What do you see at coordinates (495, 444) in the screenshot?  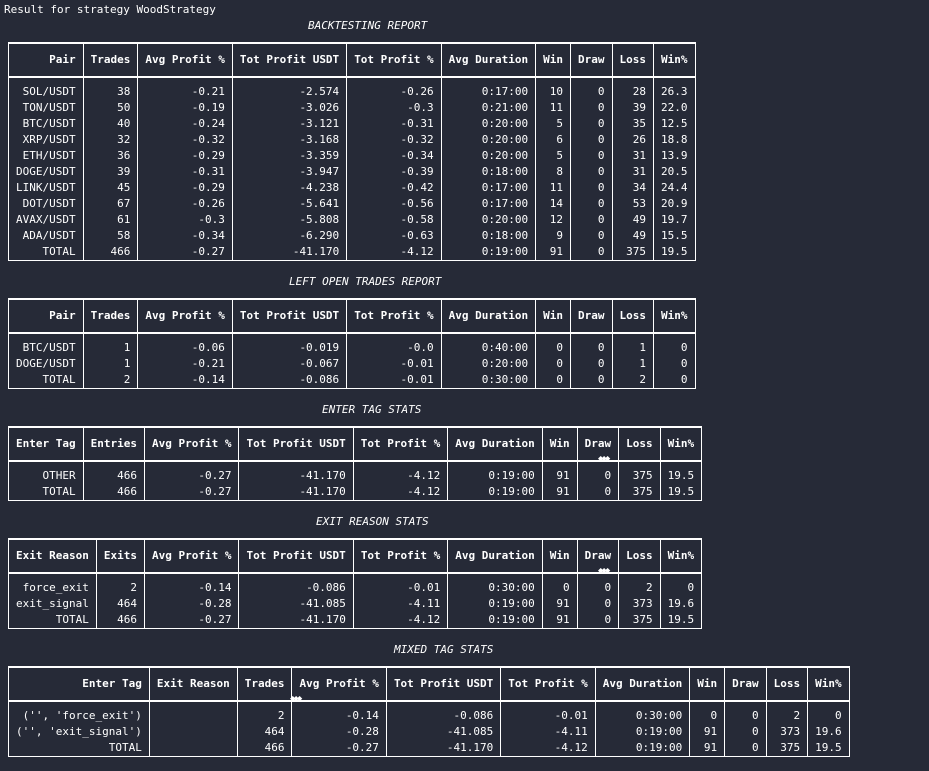 I see `column-header-avg-duration: Avg Duration` at bounding box center [495, 444].